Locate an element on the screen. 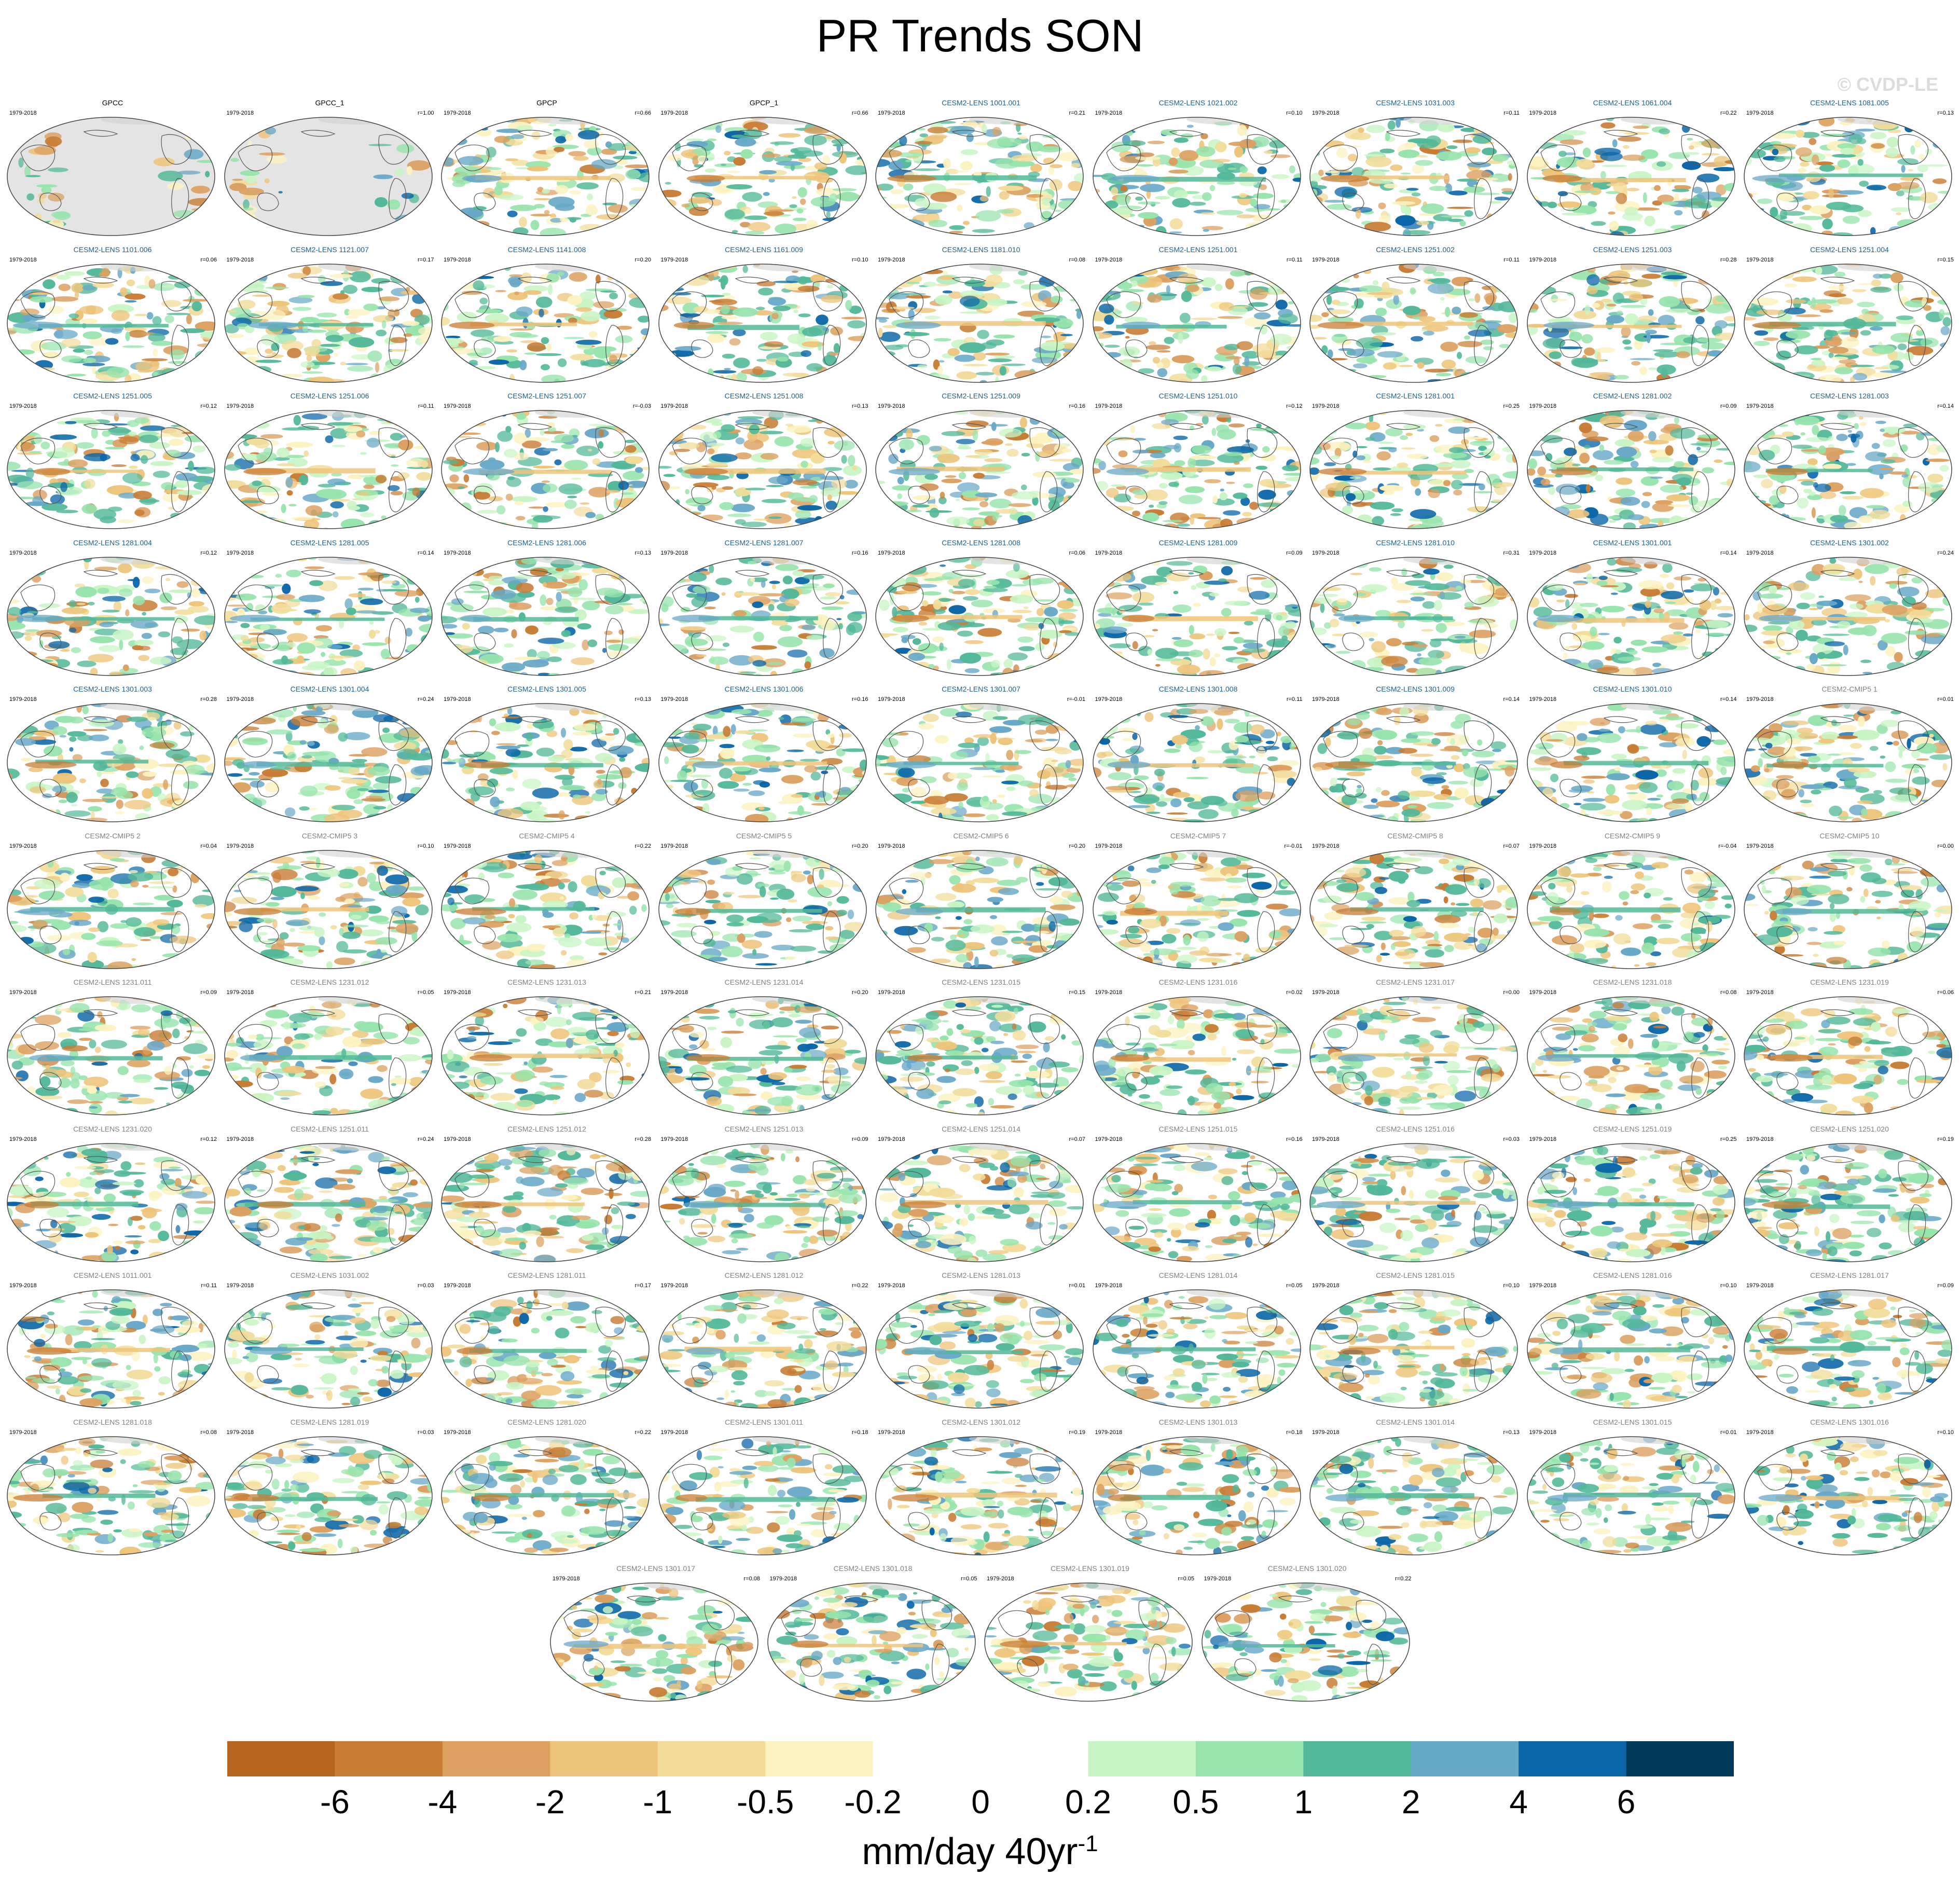  panel-title: CESM2-LENS 1031.002 is located at coordinates (329, 1275).